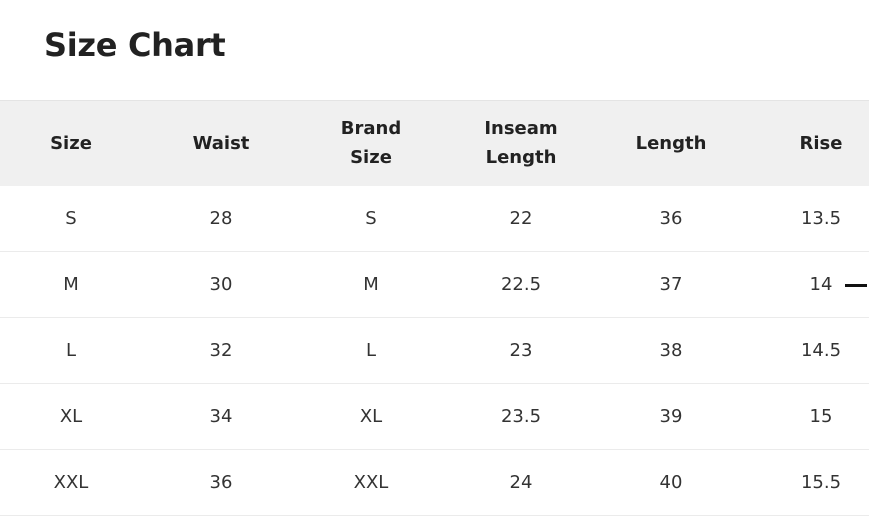  Describe the element at coordinates (521, 284) in the screenshot. I see `cell-inseam-length: 22.5` at that location.